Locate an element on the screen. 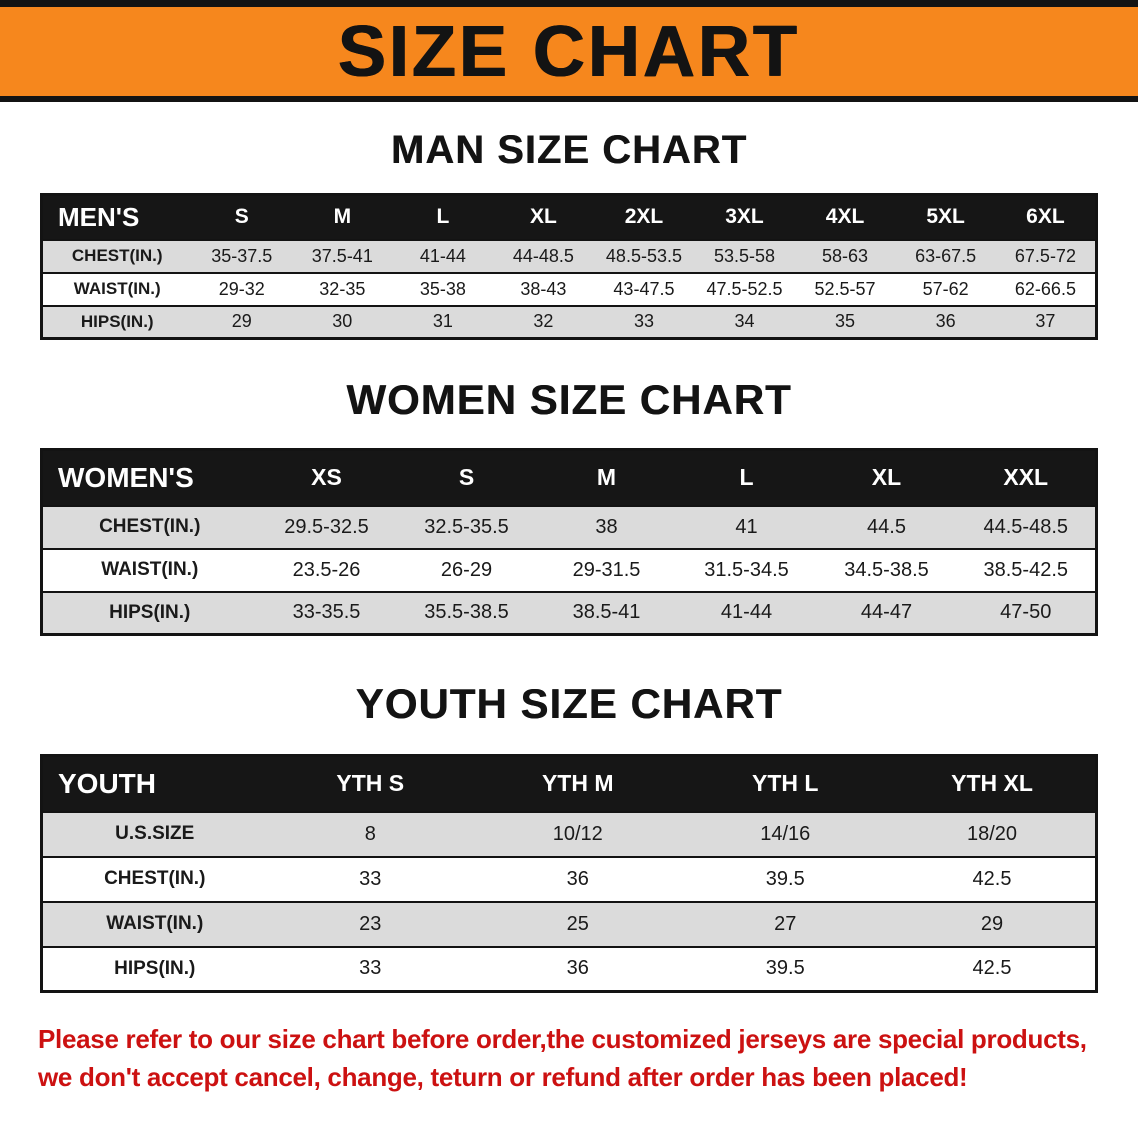 The image size is (1138, 1132). page-title: SIZE CHART is located at coordinates (569, 51).